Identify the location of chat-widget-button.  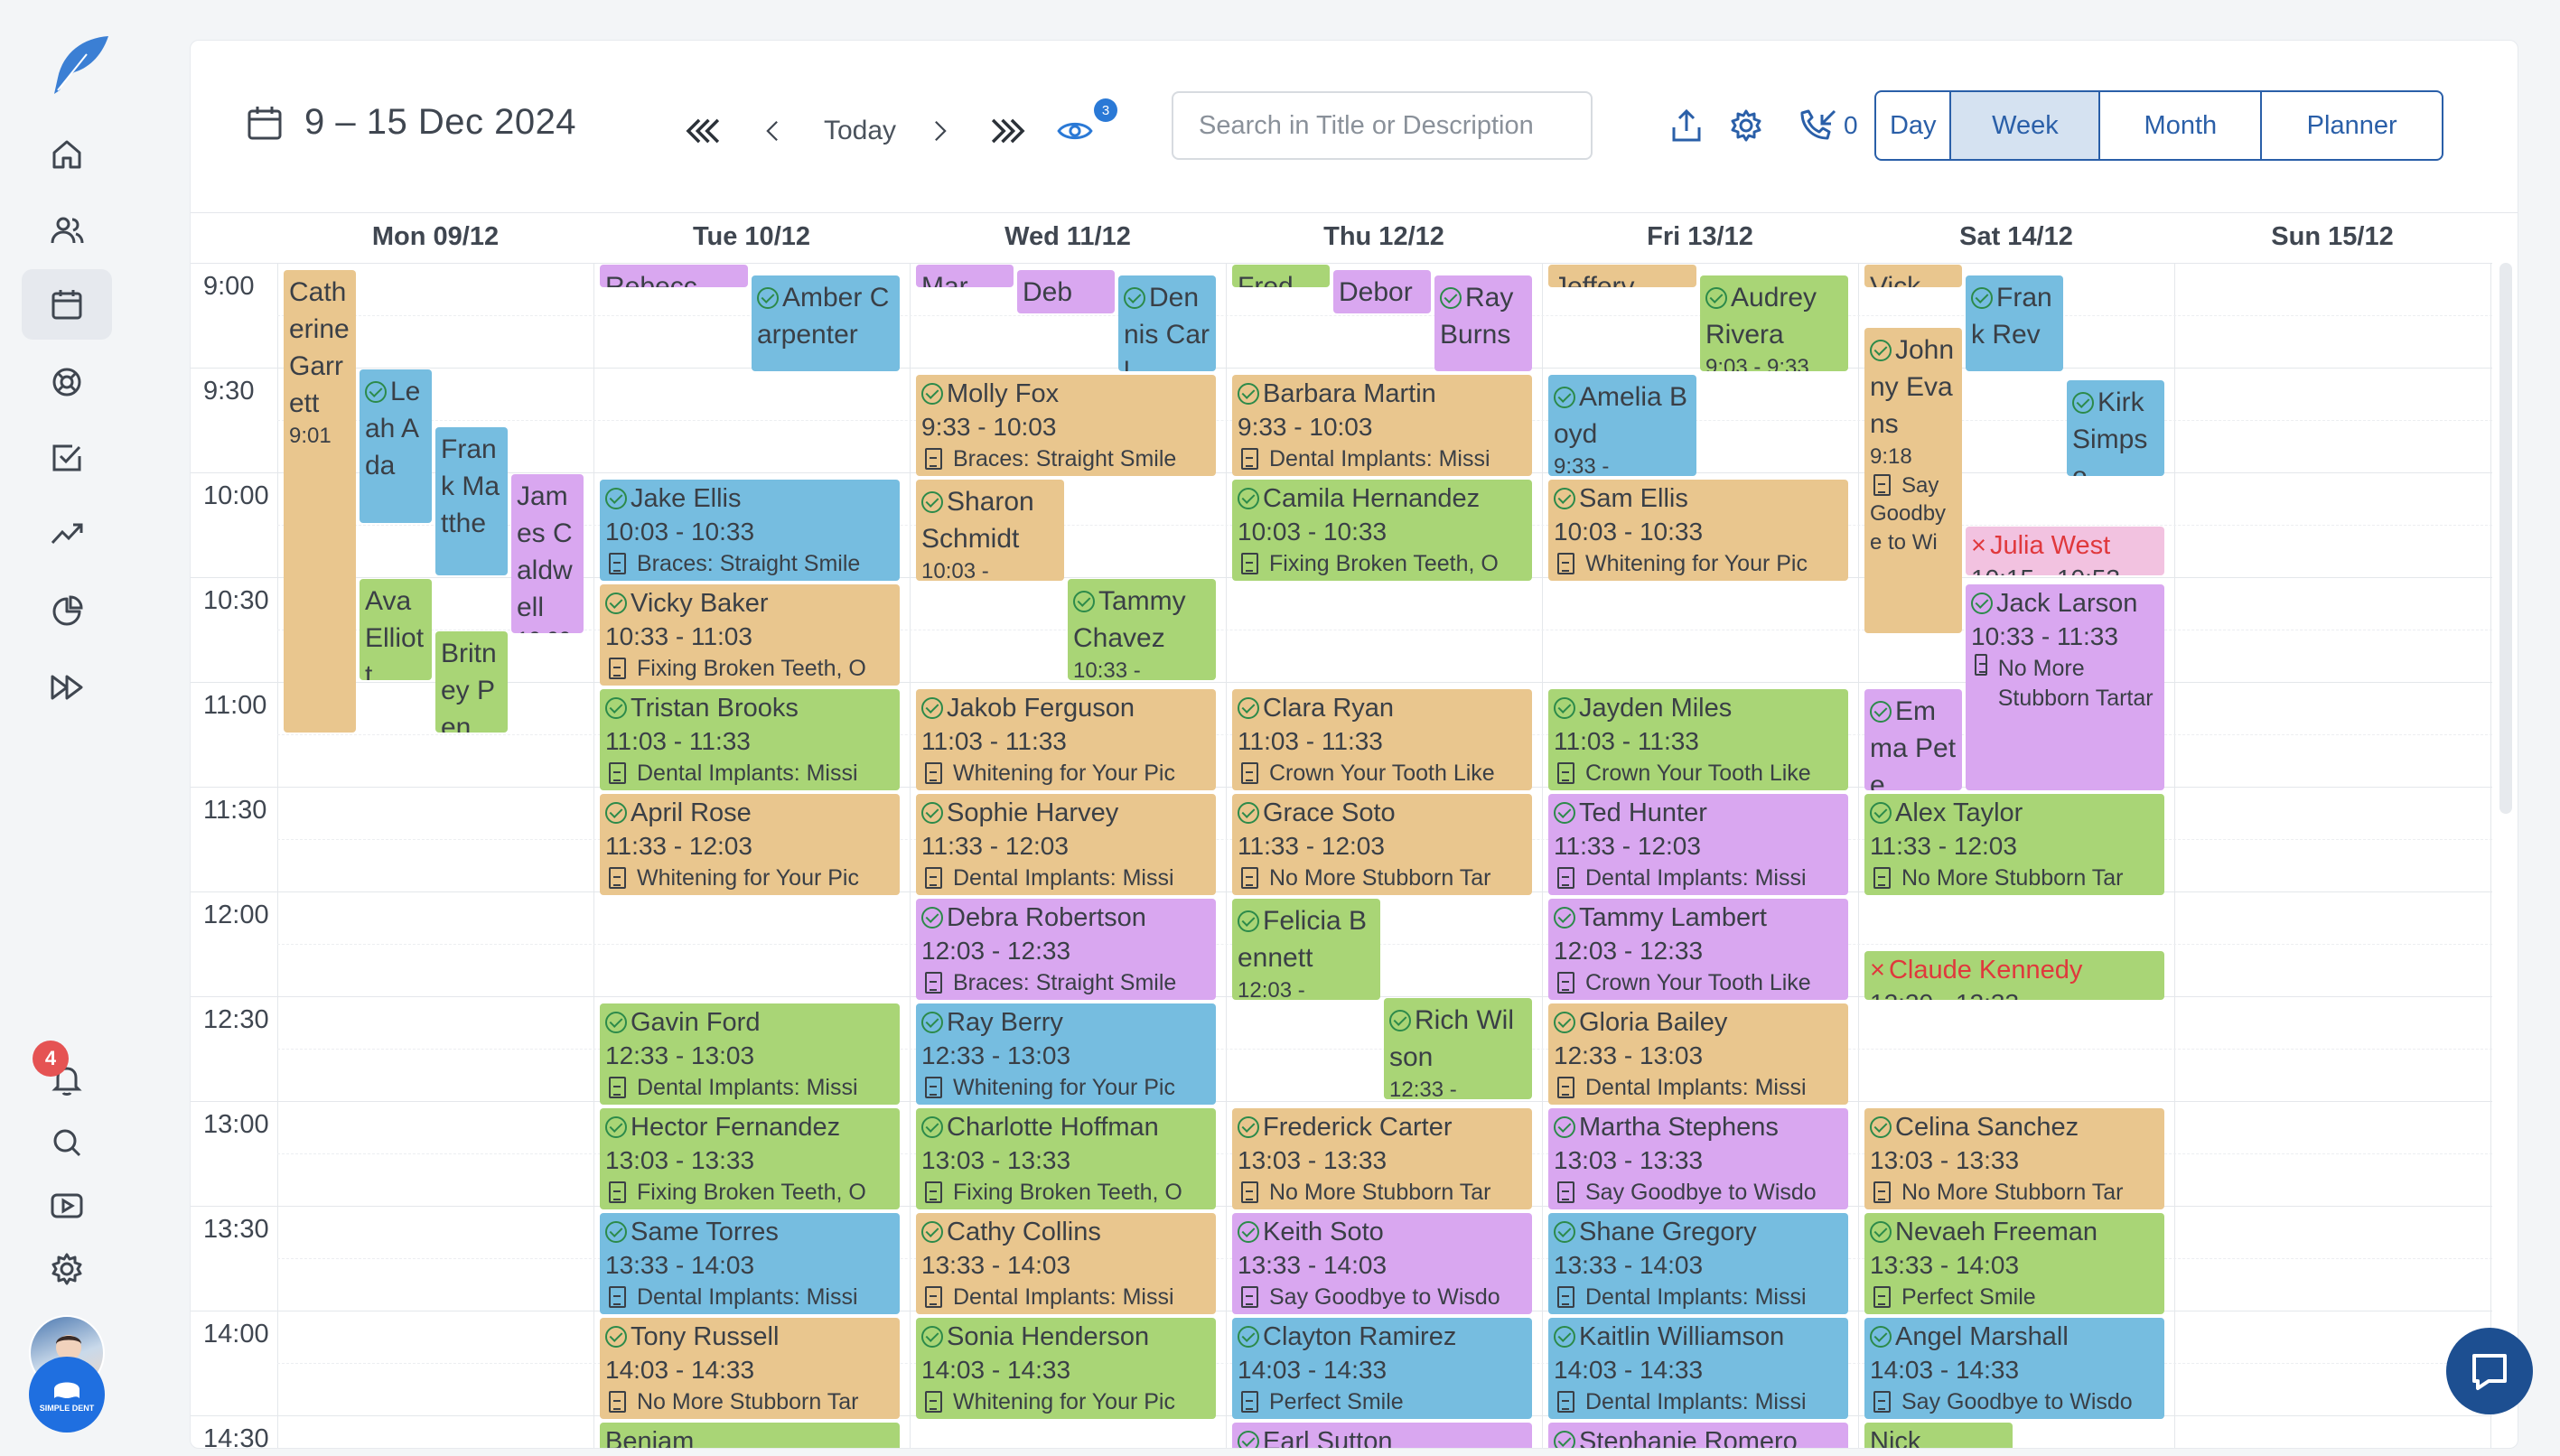
(2489, 1371).